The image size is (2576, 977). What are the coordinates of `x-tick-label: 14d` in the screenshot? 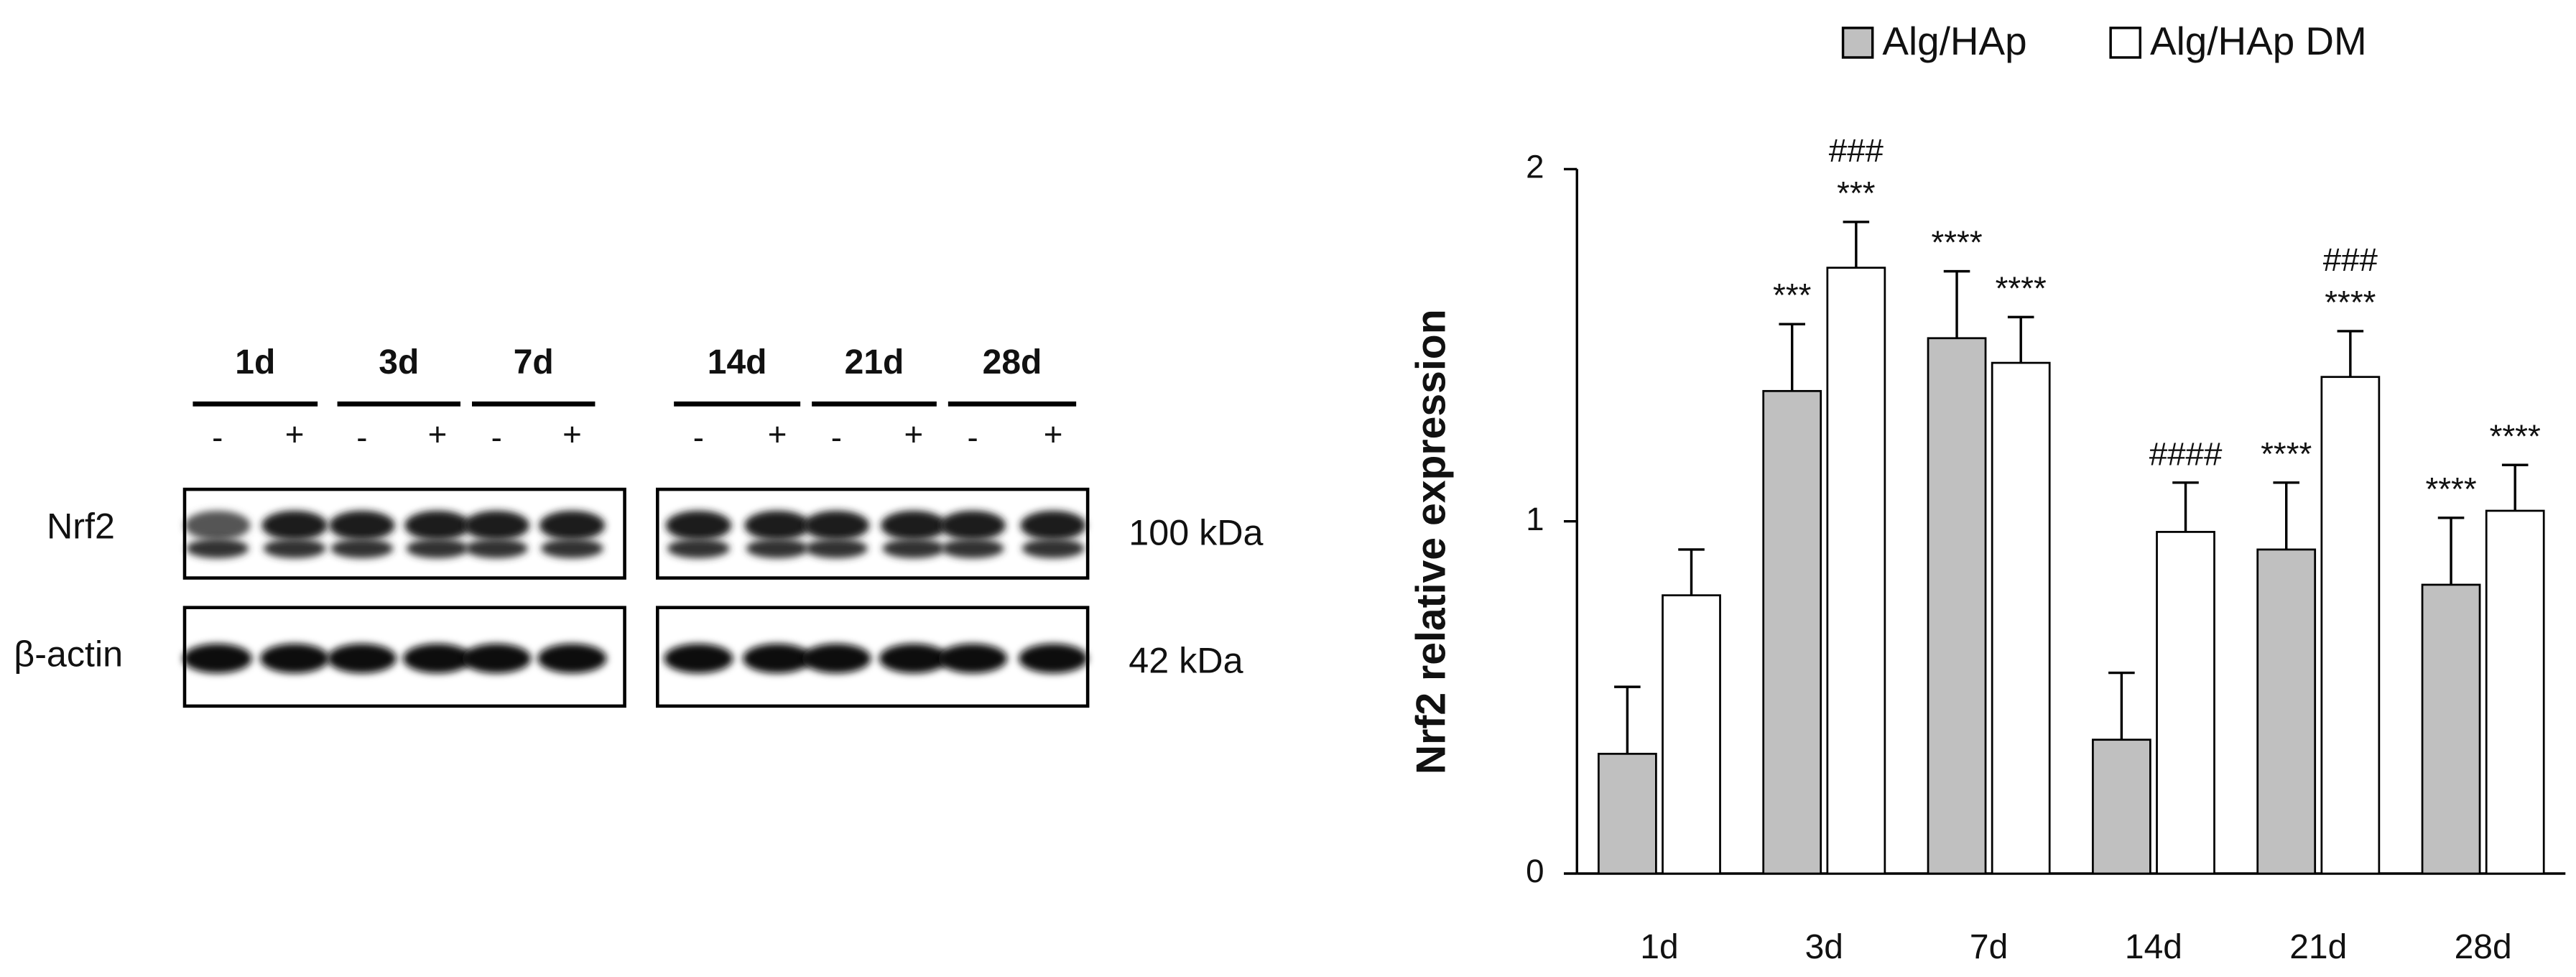 It's located at (2153, 947).